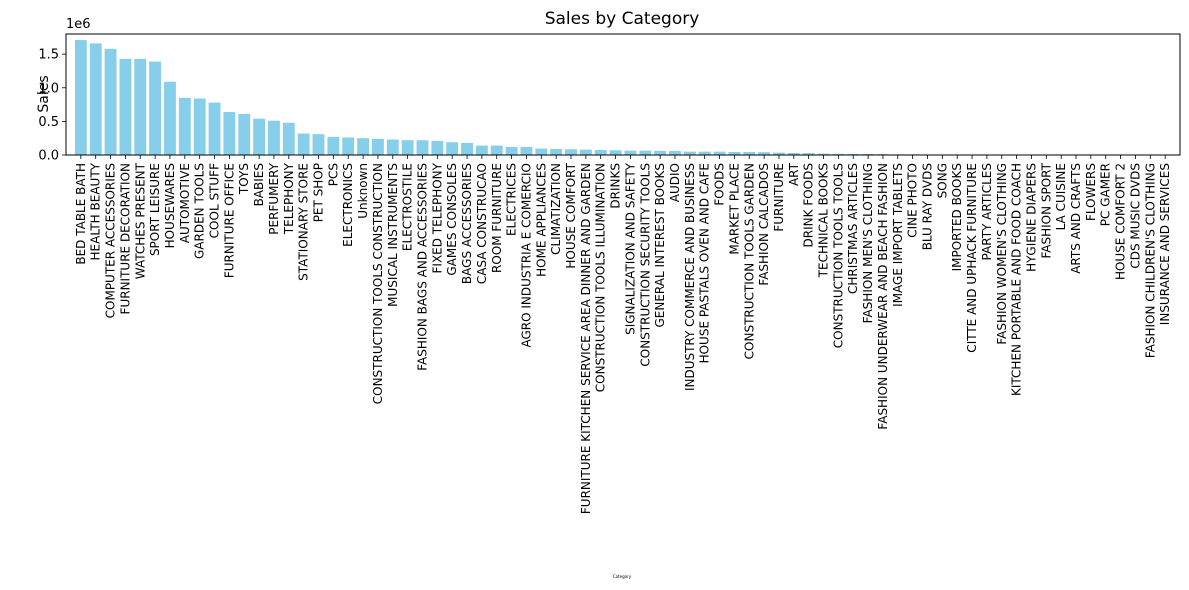 The height and width of the screenshot is (590, 1189). What do you see at coordinates (319, 192) in the screenshot?
I see `x-tick-label: PET SHOP` at bounding box center [319, 192].